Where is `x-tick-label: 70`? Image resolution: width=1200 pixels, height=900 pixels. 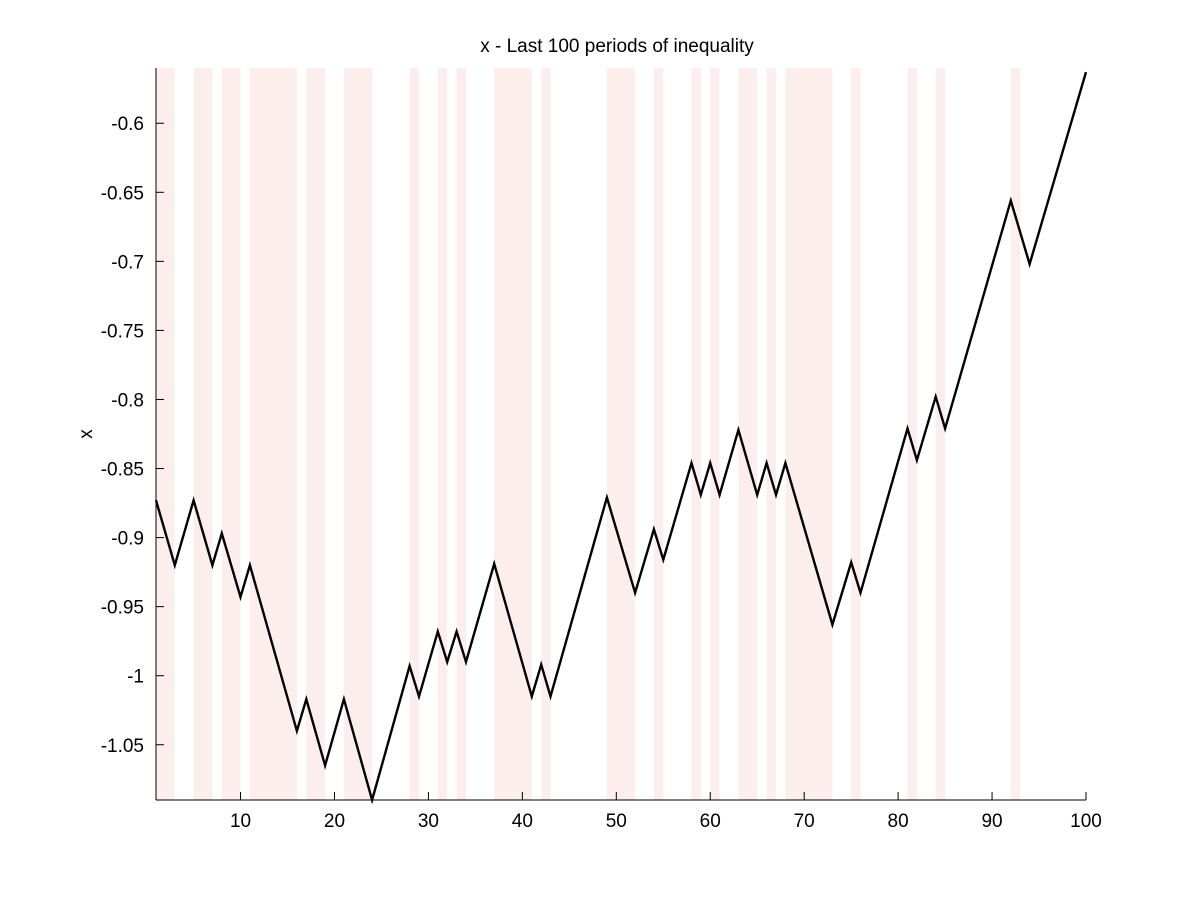
x-tick-label: 70 is located at coordinates (804, 821).